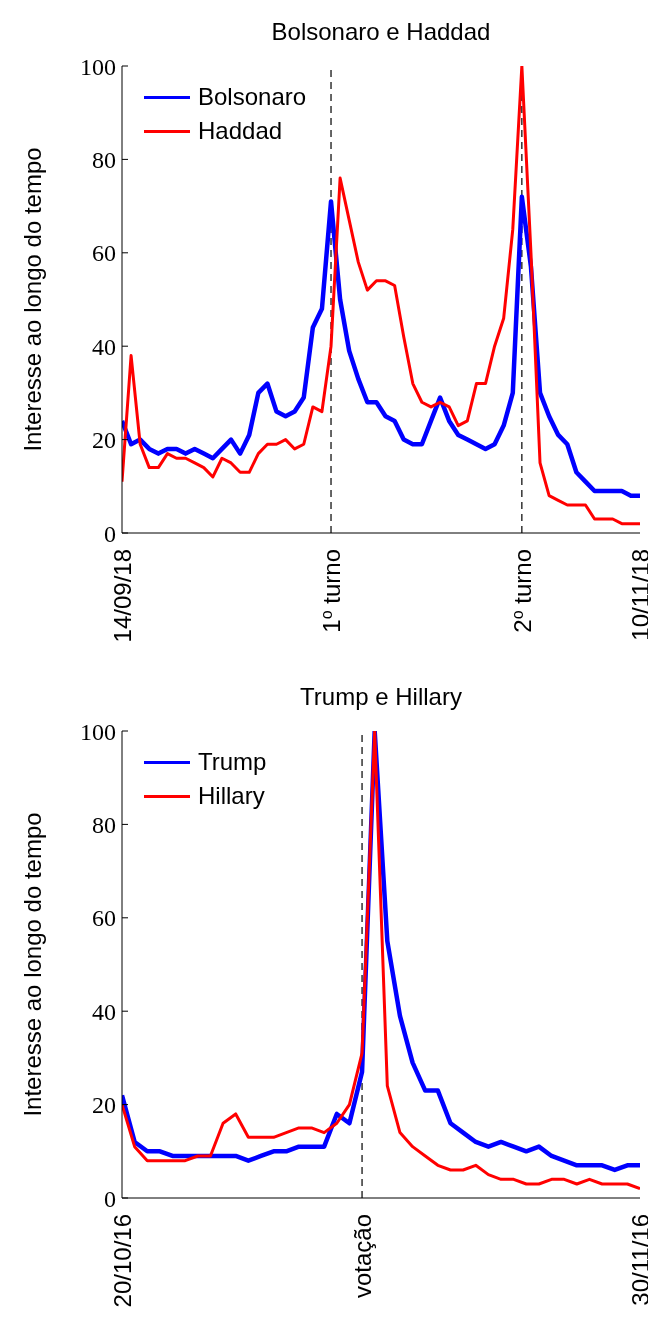  I want to click on legend-label: Hillary, so click(231, 796).